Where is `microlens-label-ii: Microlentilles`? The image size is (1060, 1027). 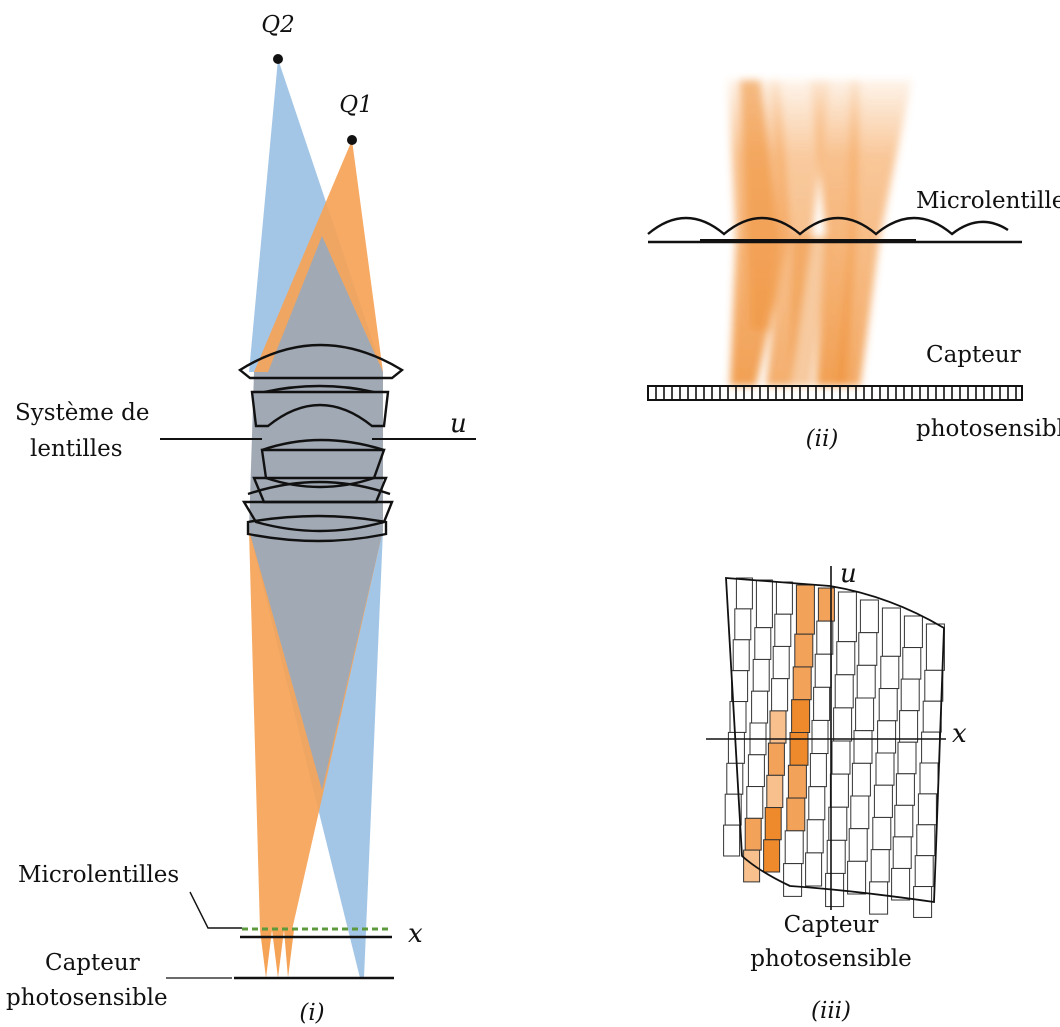
microlens-label-ii: Microlentilles is located at coordinates (988, 201).